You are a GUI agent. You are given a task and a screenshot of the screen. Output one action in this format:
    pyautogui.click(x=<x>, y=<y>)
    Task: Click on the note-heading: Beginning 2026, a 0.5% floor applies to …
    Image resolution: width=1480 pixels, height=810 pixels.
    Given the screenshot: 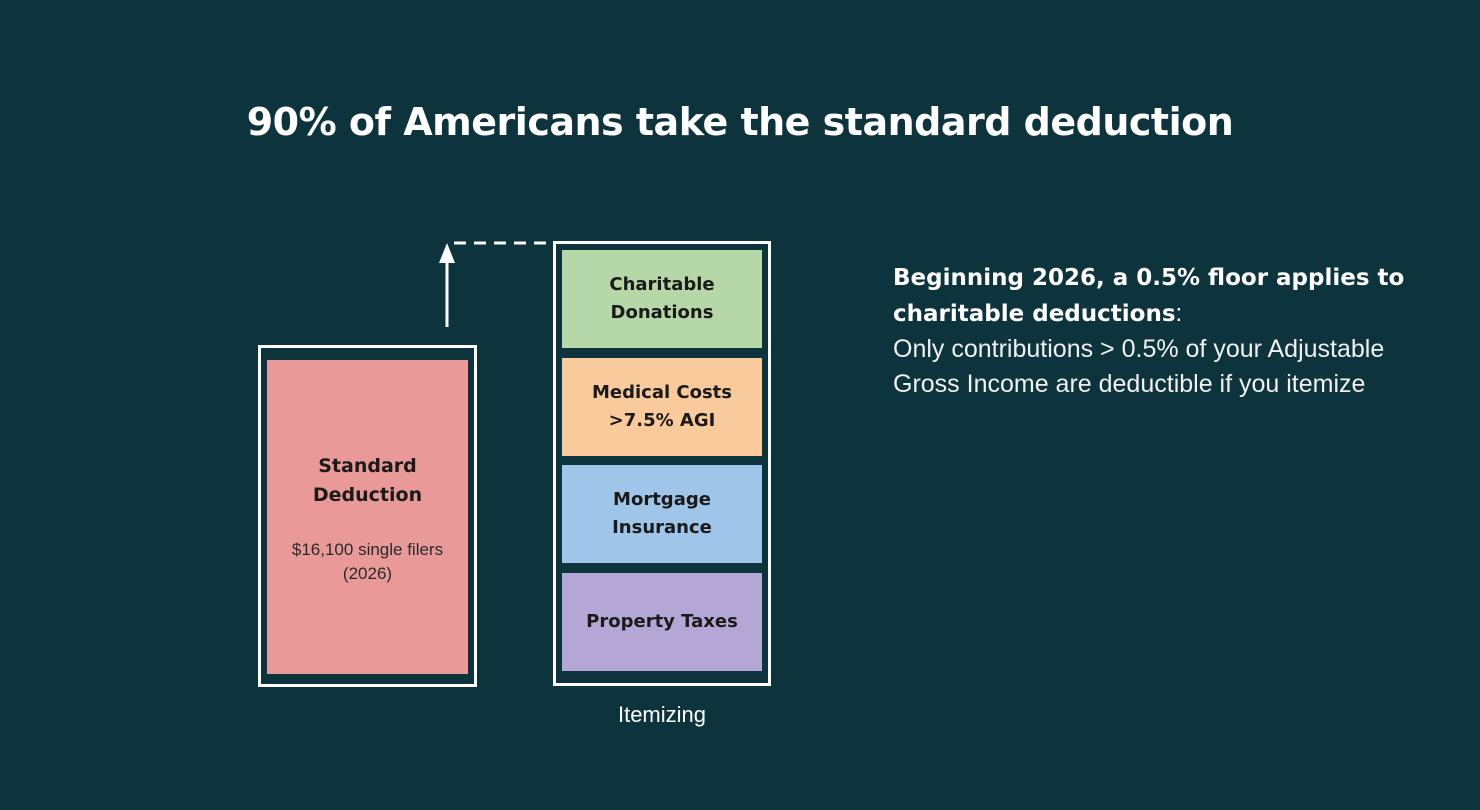 What is the action you would take?
    pyautogui.click(x=1149, y=296)
    